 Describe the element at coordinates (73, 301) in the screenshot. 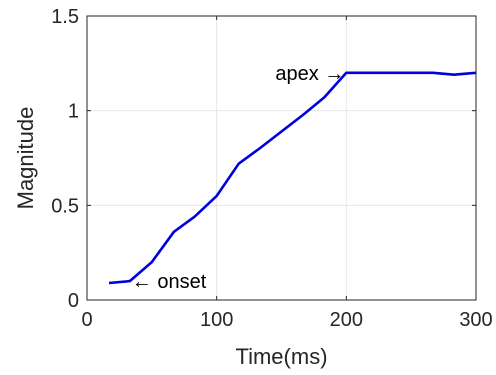

I see `y-tick-label: 0` at that location.